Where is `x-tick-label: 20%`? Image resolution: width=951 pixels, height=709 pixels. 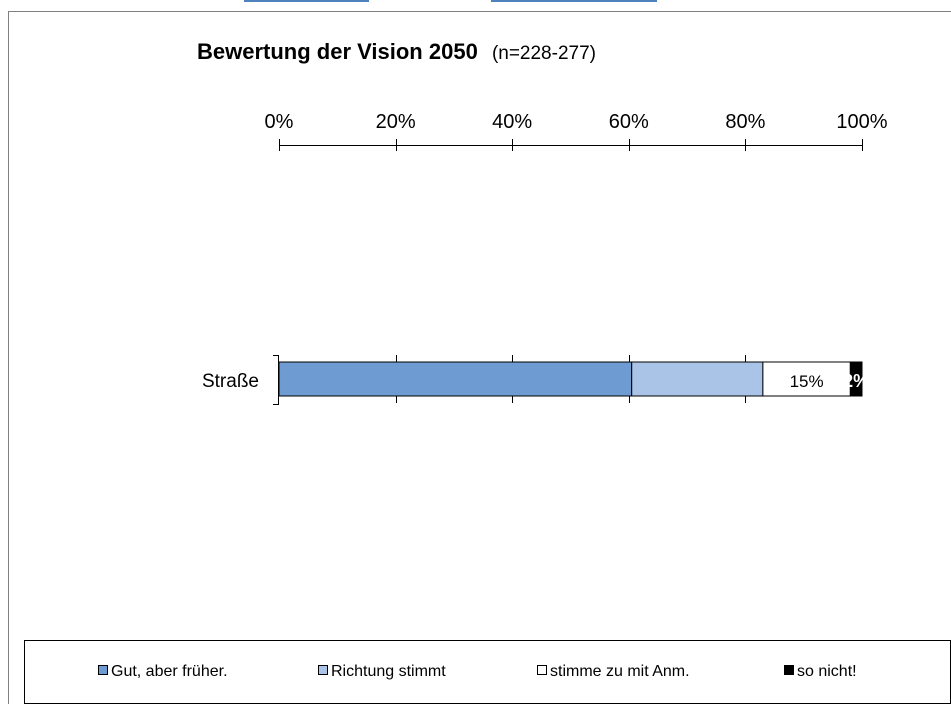 x-tick-label: 20% is located at coordinates (396, 122).